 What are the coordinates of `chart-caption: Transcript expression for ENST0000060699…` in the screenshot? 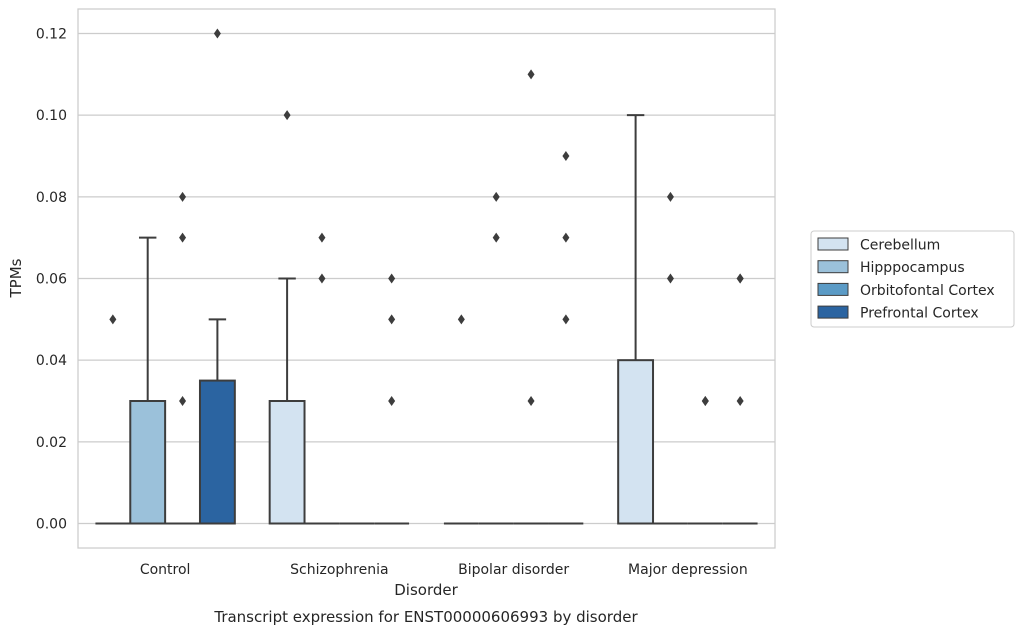 It's located at (425, 617).